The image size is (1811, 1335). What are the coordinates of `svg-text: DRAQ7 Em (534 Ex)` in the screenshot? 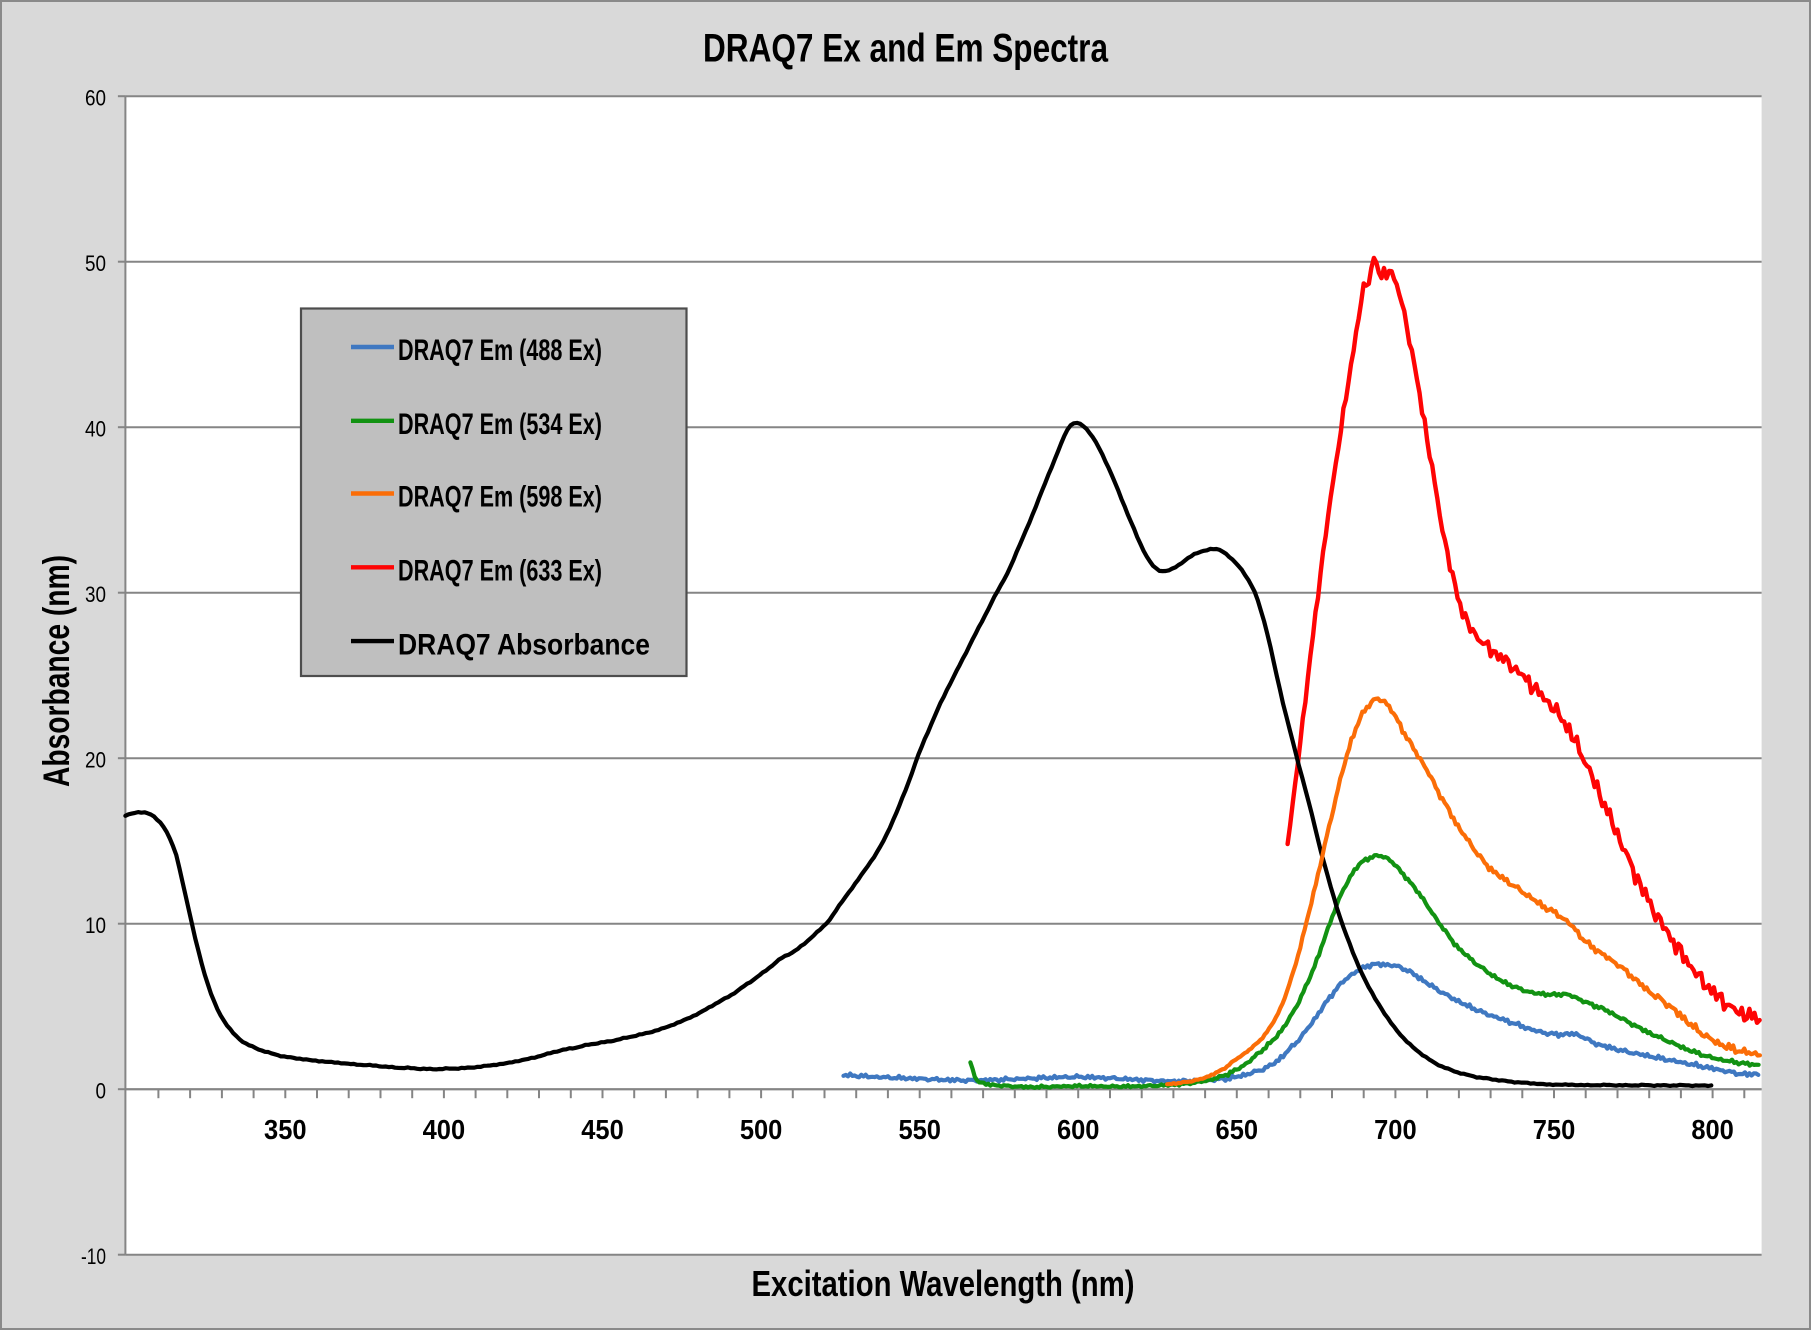 It's located at (500, 424).